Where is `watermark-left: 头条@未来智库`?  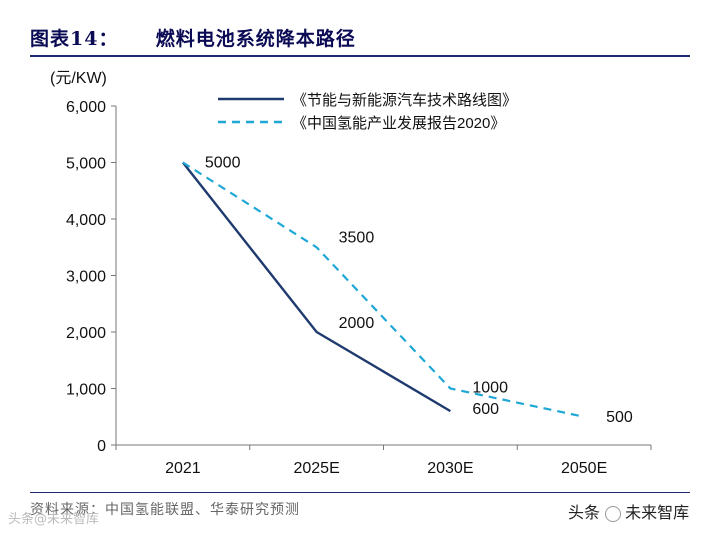 watermark-left: 头条@未来智库 is located at coordinates (54, 519).